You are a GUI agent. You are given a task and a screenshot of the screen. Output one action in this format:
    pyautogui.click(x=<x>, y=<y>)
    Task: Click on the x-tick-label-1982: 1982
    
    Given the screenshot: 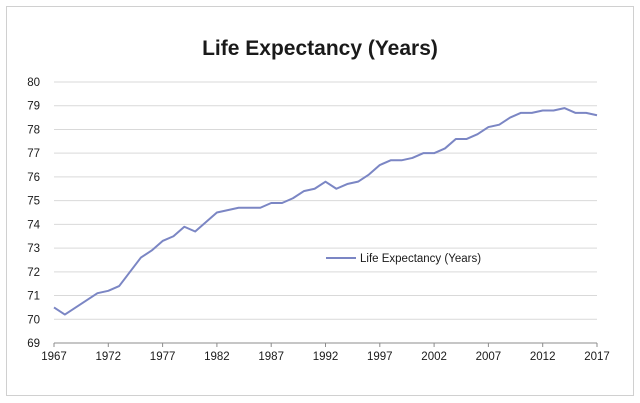 What is the action you would take?
    pyautogui.click(x=217, y=357)
    